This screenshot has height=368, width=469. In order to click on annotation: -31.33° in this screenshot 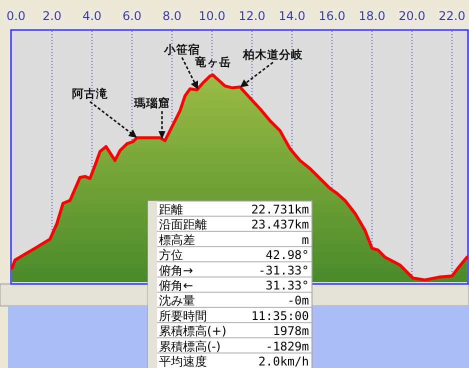, I will do `click(283, 270)`.